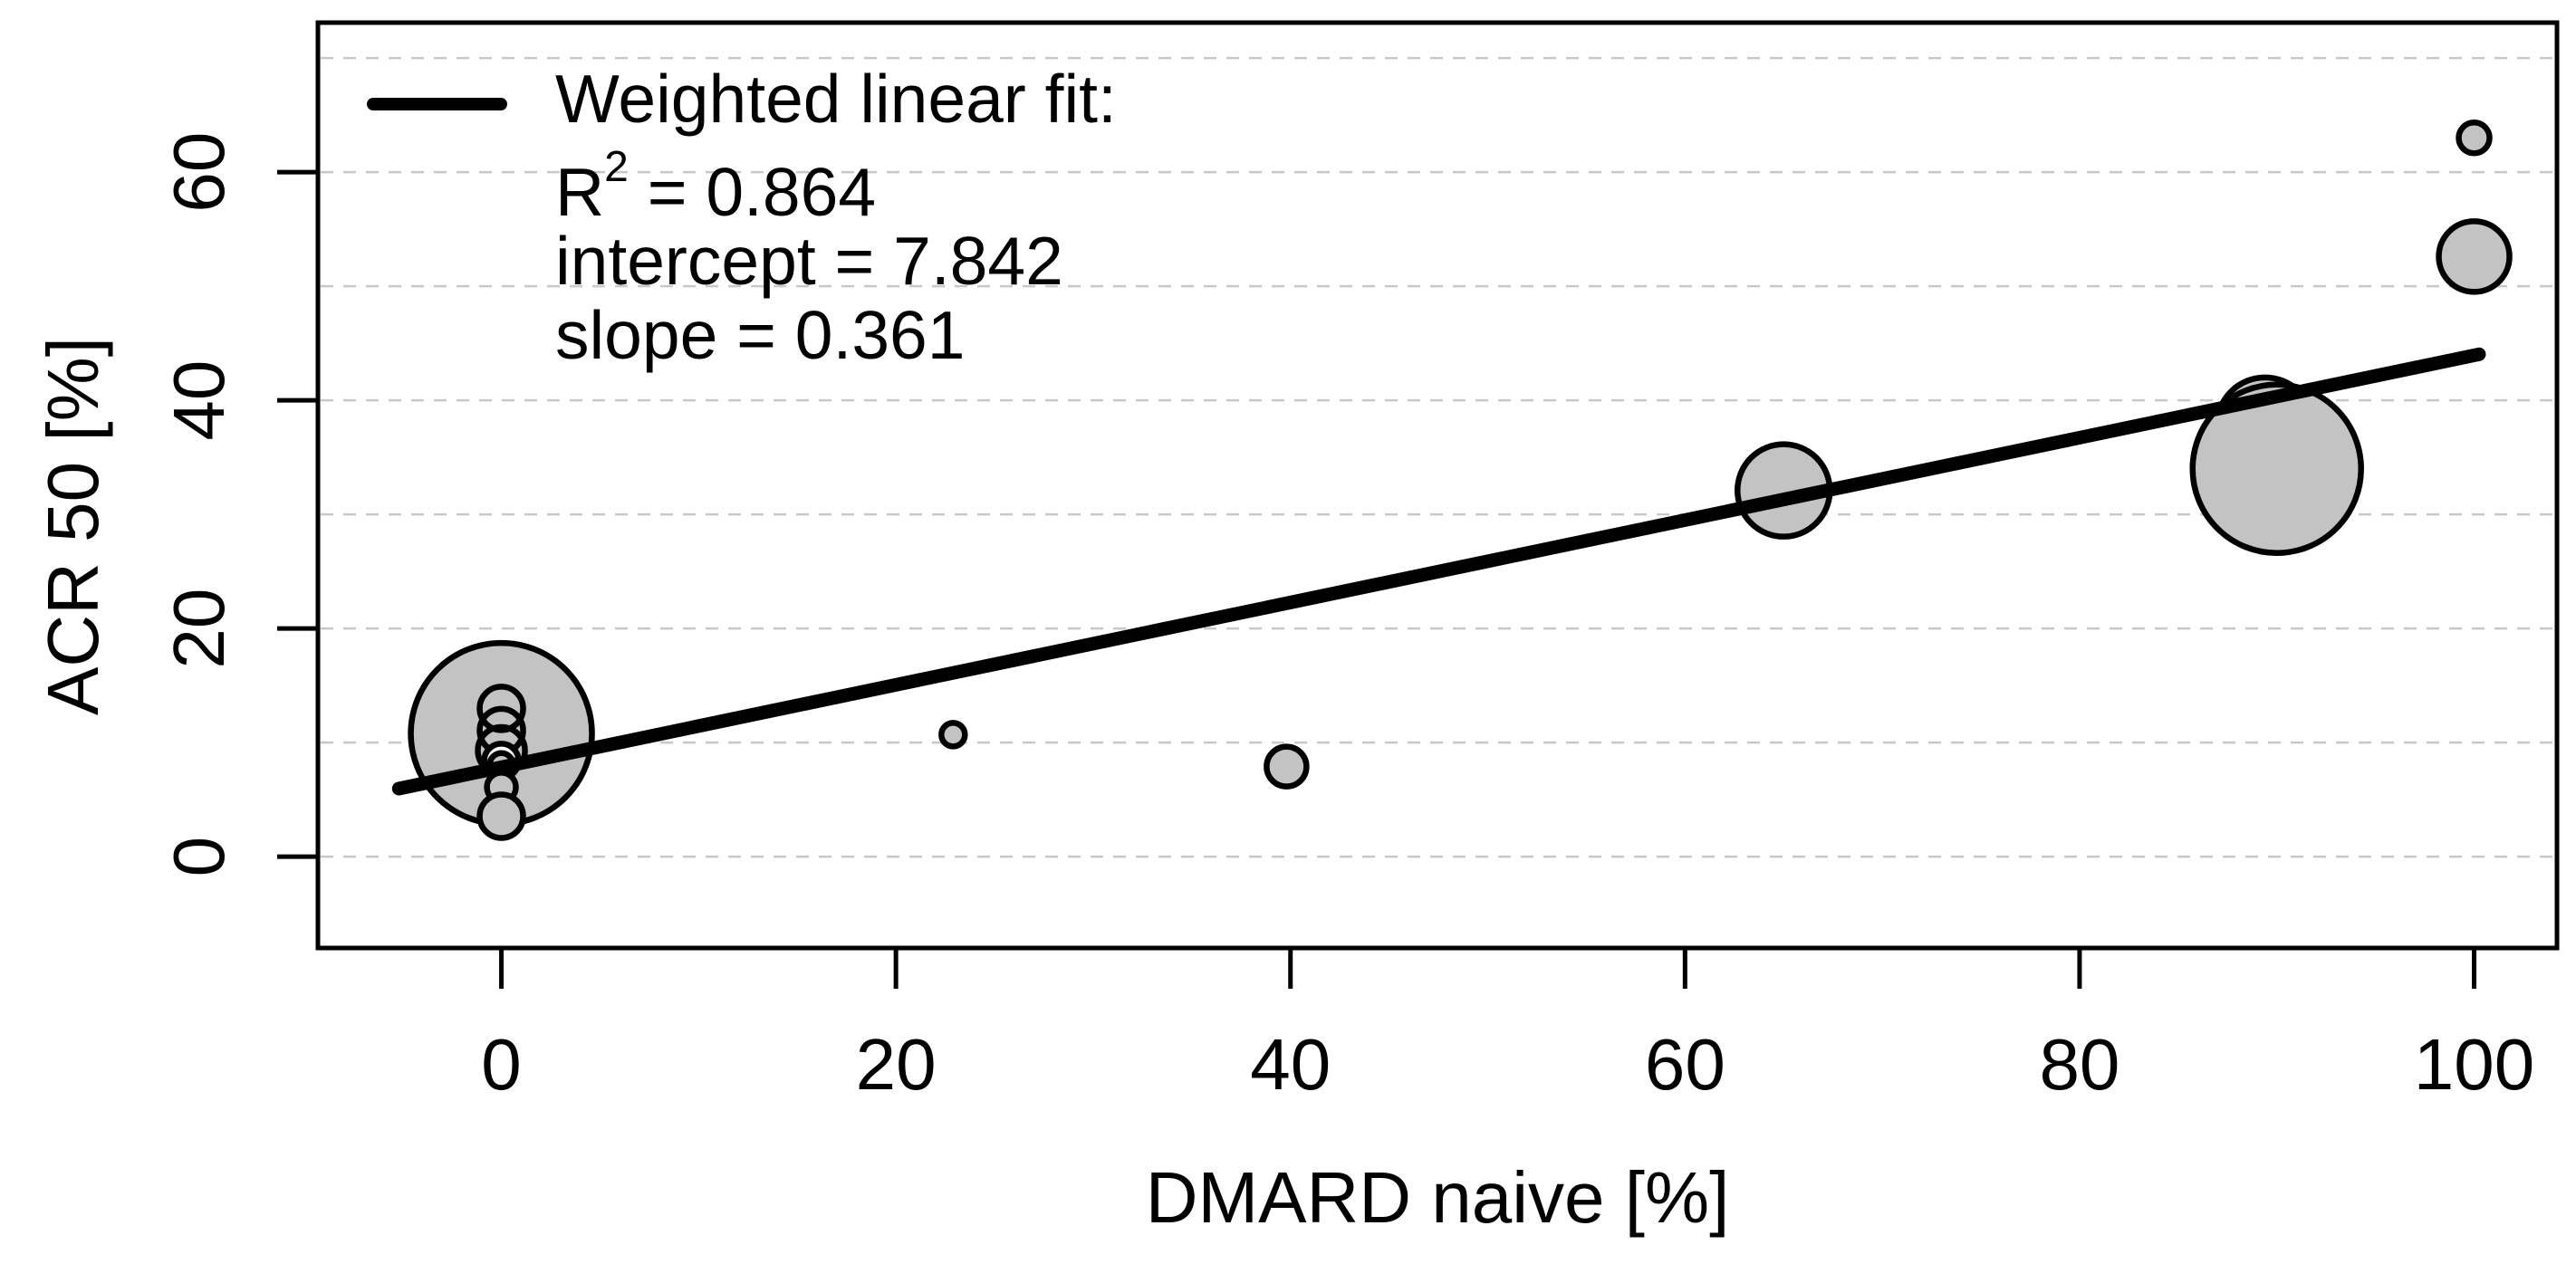 The width and height of the screenshot is (2576, 1283). I want to click on x-tick-label: 0, so click(501, 1064).